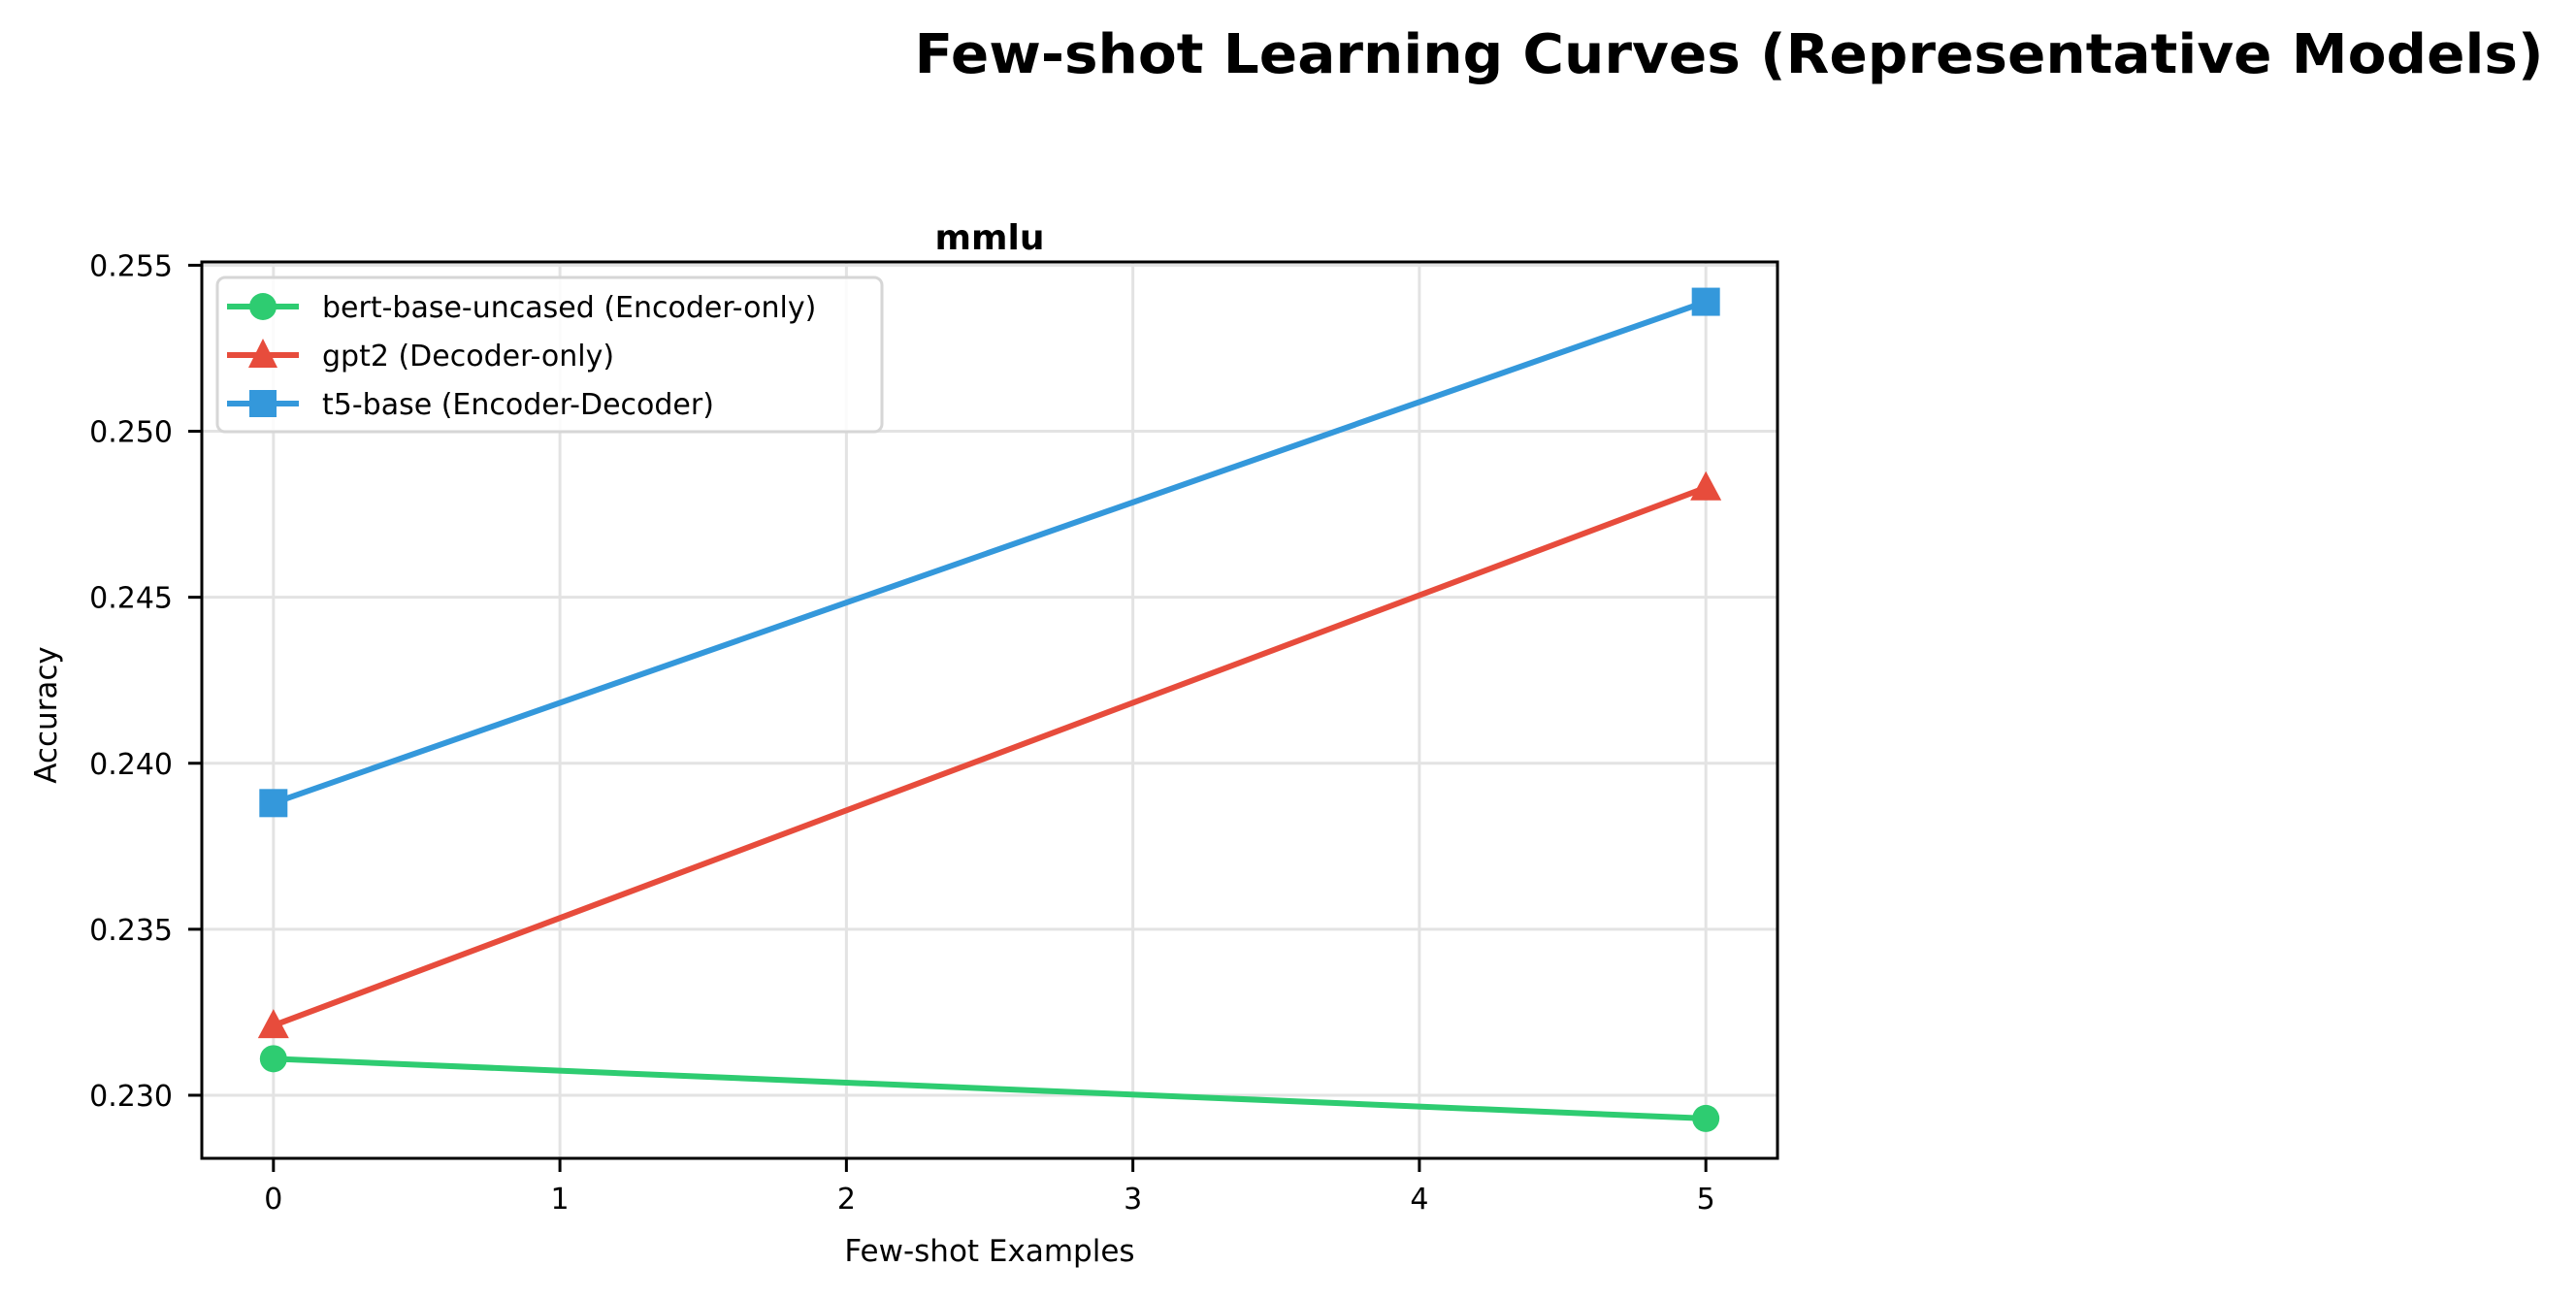 Image resolution: width=2576 pixels, height=1299 pixels. I want to click on y-tick-label: 0.230, so click(131, 1097).